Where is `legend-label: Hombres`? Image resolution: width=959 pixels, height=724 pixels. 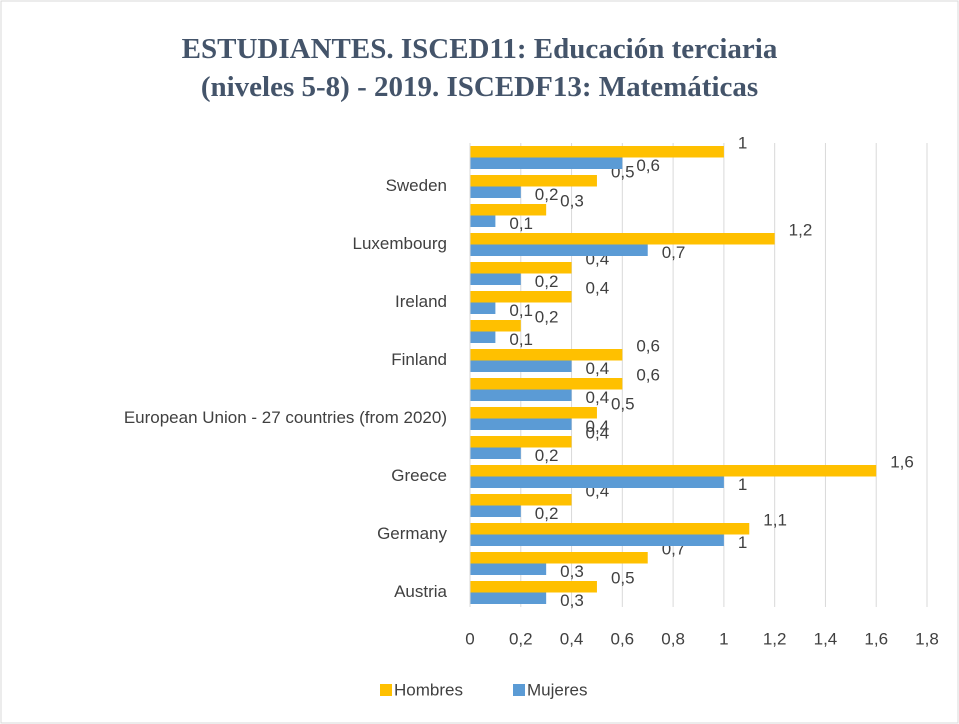
legend-label: Hombres is located at coordinates (428, 689).